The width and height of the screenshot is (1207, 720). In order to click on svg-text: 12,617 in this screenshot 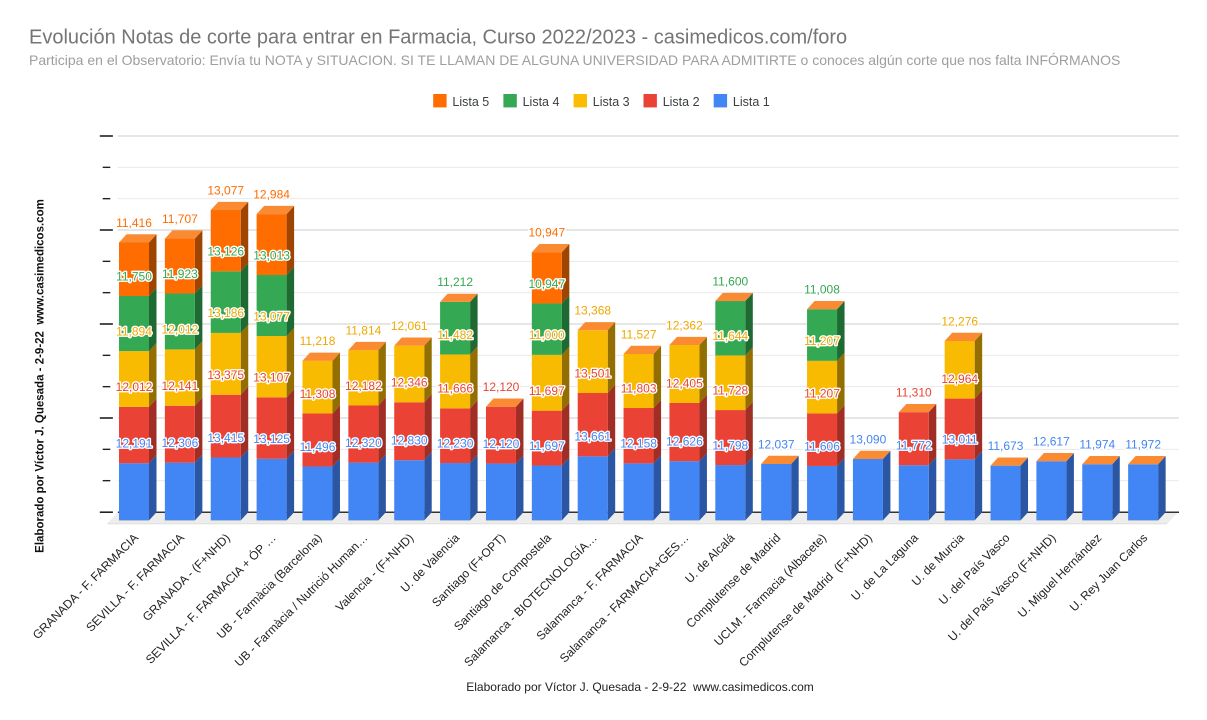, I will do `click(1051, 442)`.